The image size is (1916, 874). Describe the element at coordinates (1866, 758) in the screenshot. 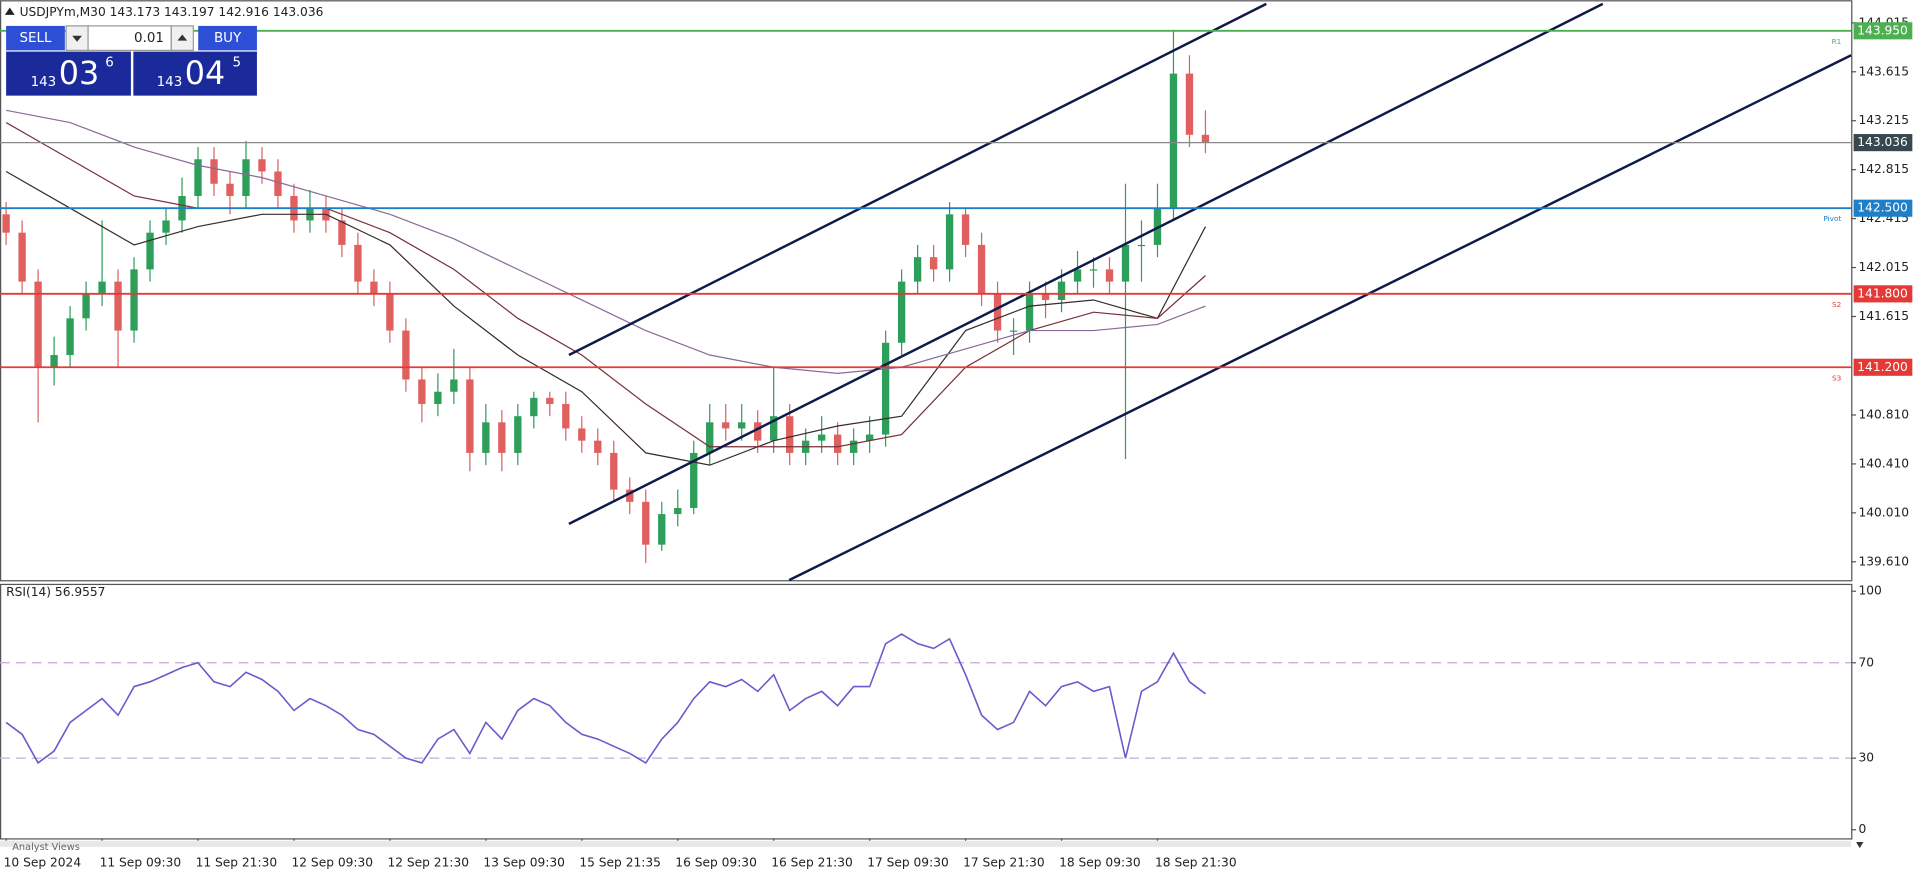

I see `rsi-y-tick-label: 30` at that location.